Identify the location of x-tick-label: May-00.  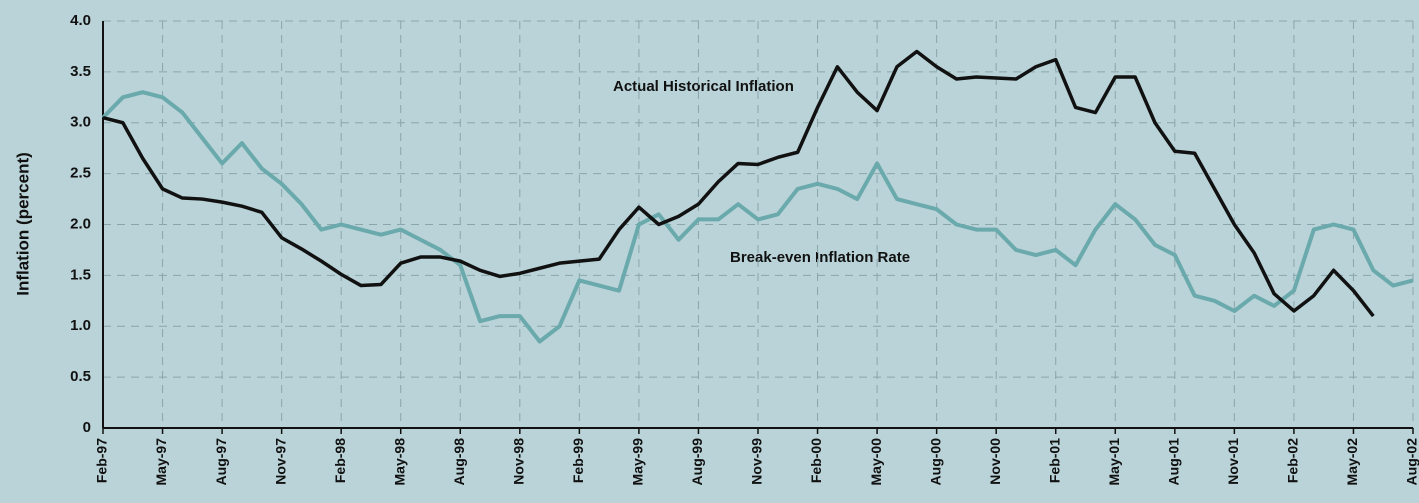
(876, 462).